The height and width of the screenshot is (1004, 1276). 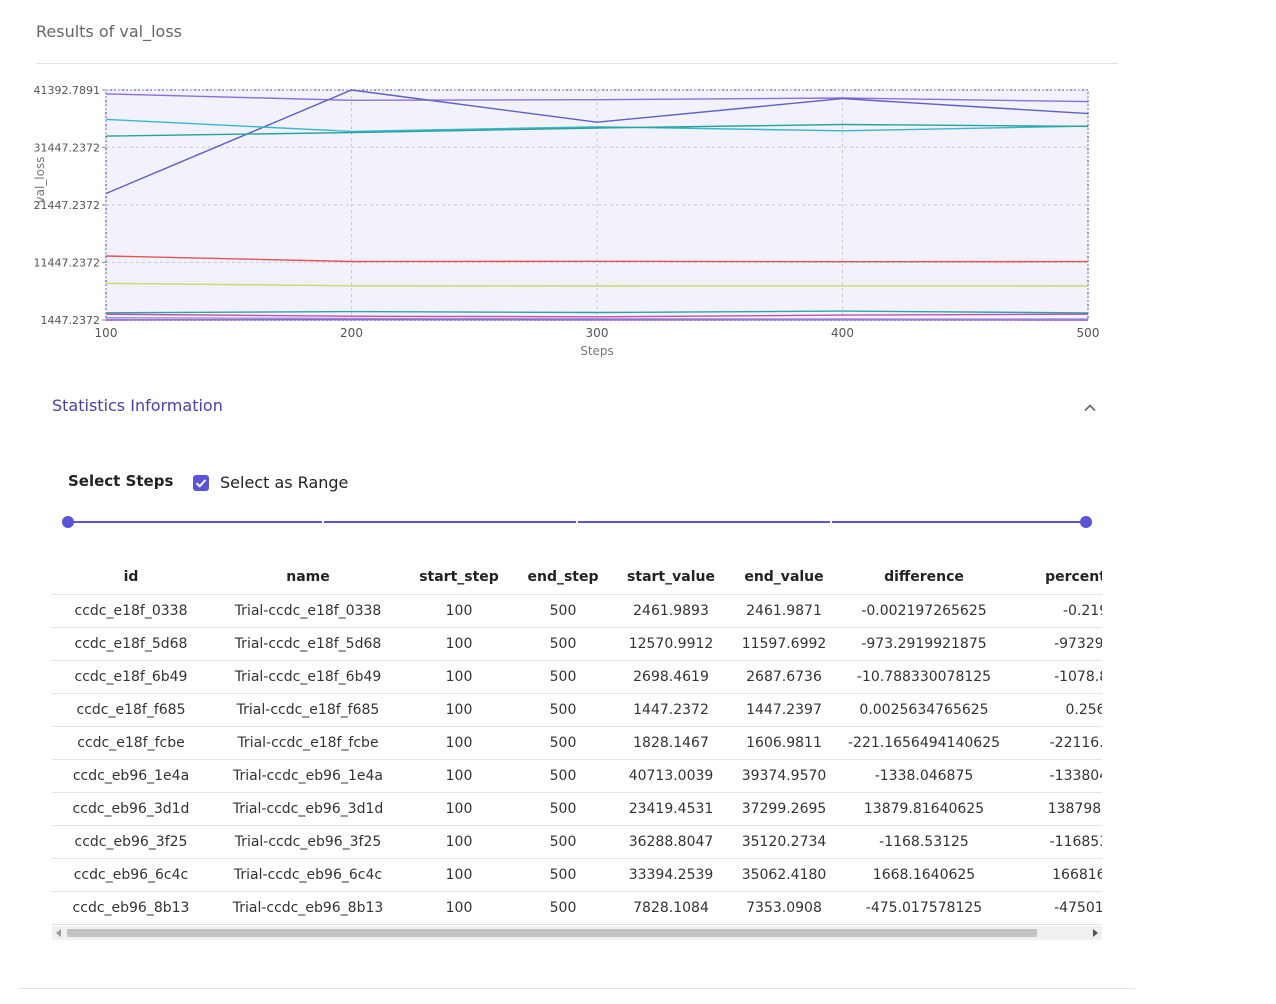 I want to click on select-as-range-checkbox, so click(x=201, y=483).